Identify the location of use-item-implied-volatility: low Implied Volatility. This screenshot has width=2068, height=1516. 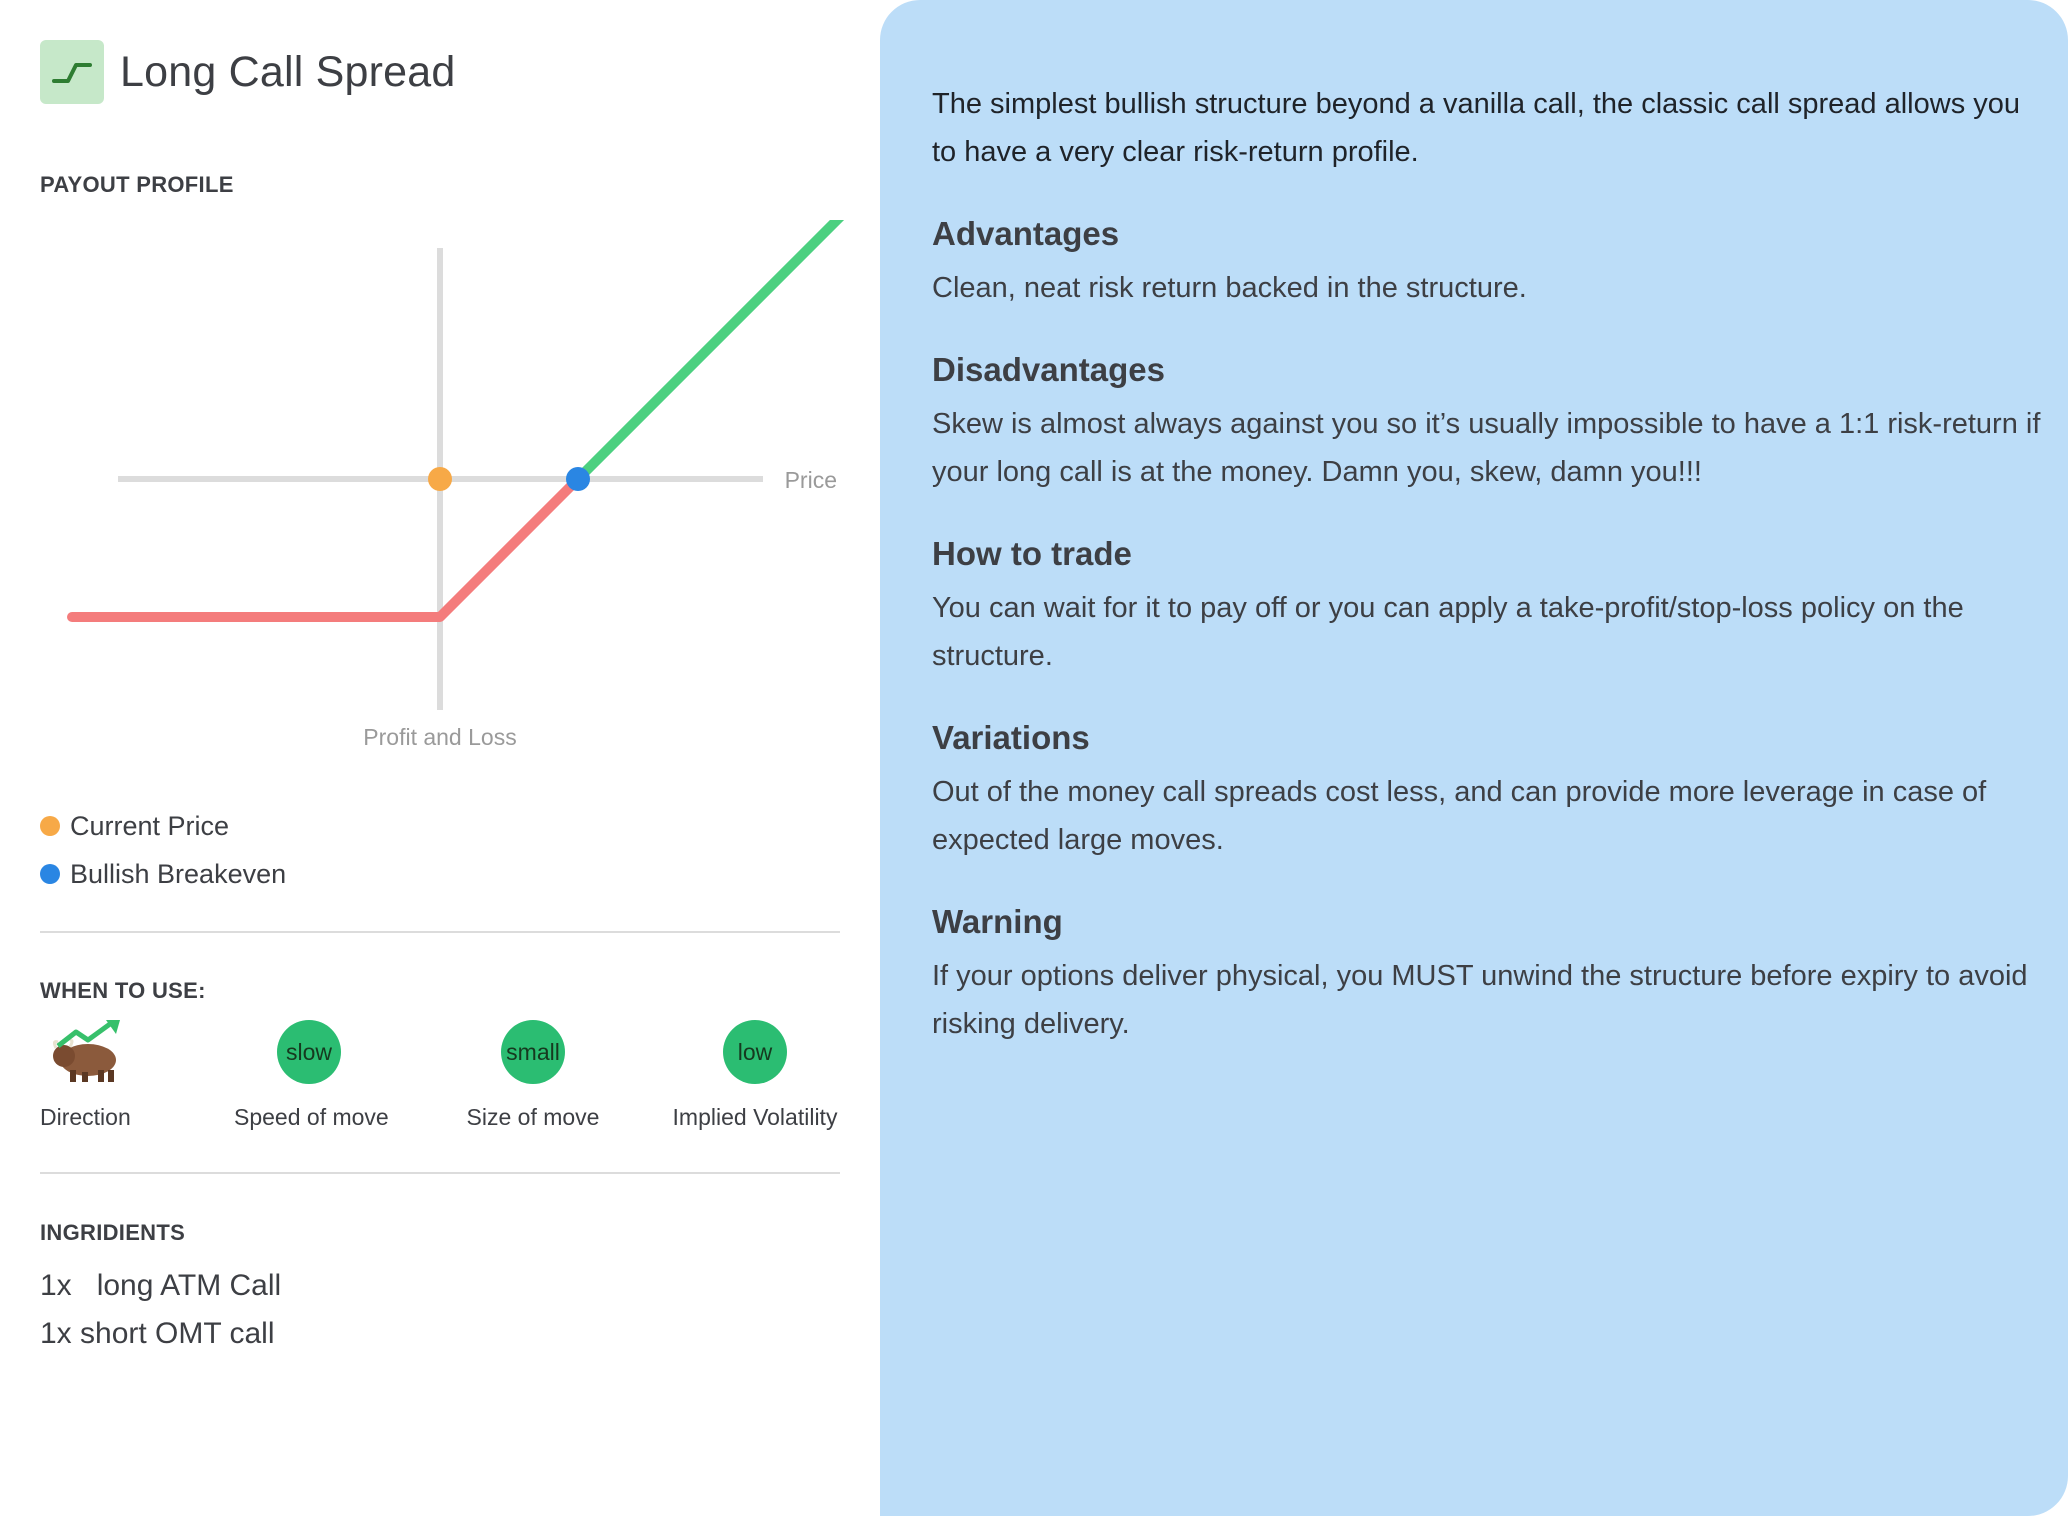
(755, 1075).